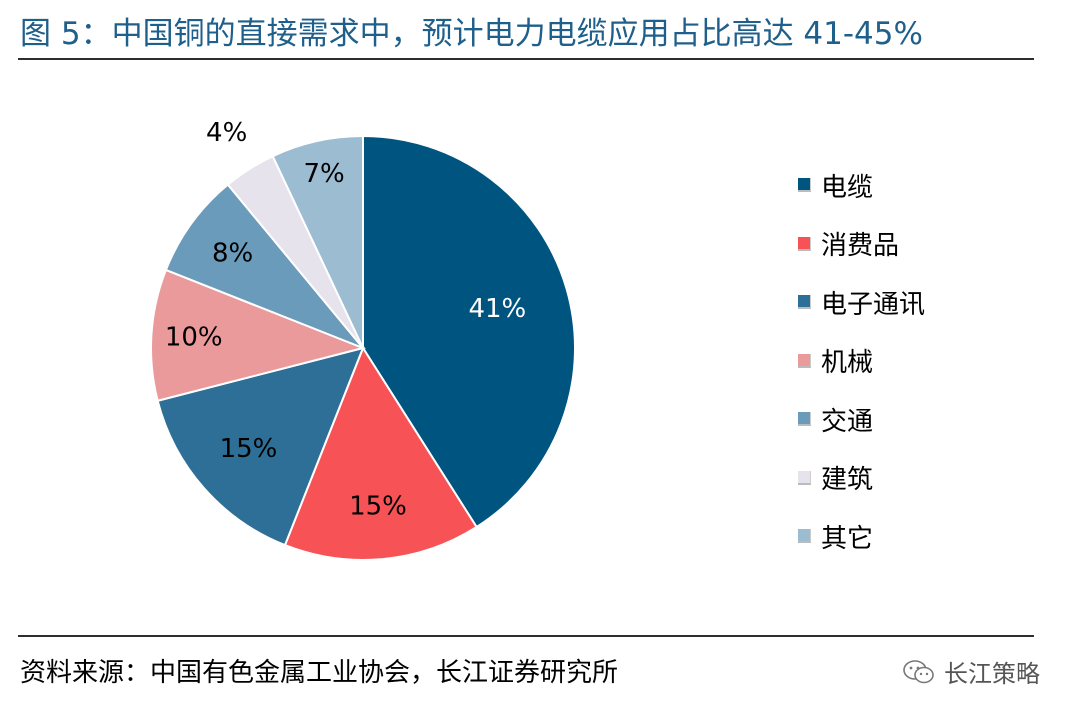 The height and width of the screenshot is (718, 1074). Describe the element at coordinates (497, 309) in the screenshot. I see `pie-label-1: 41%` at that location.